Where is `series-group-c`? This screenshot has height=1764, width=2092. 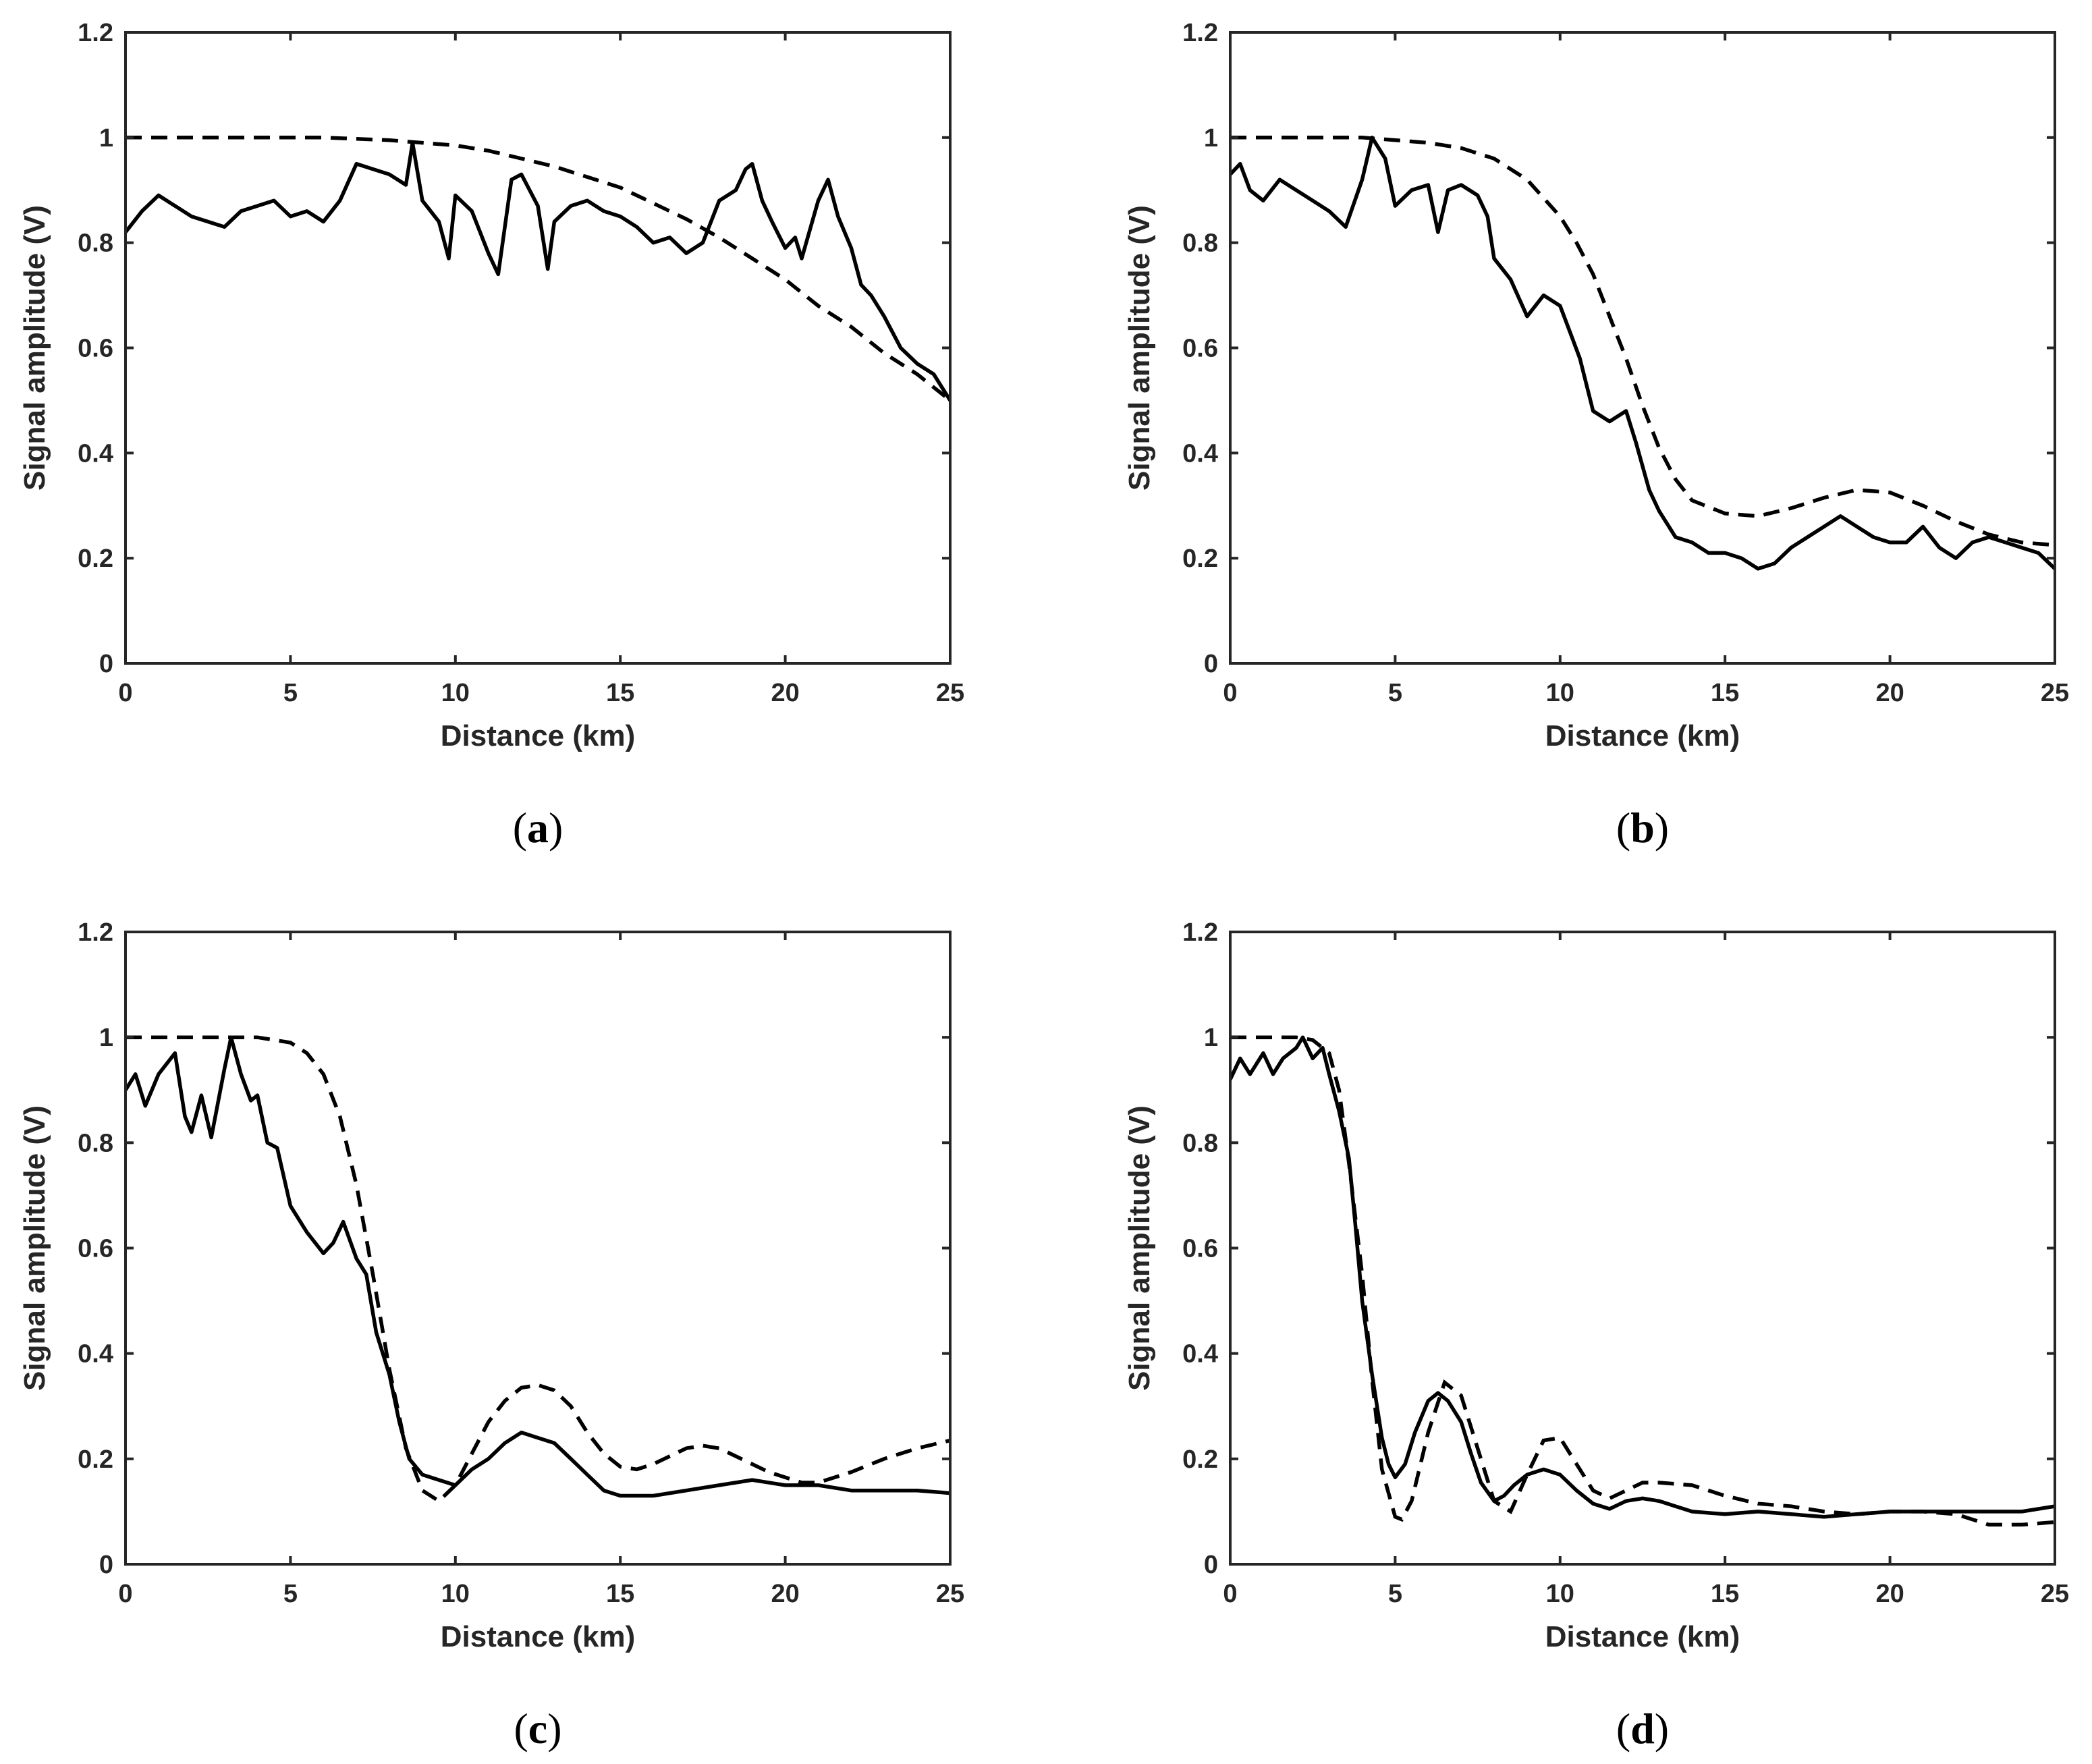
series-group-c is located at coordinates (538, 1269).